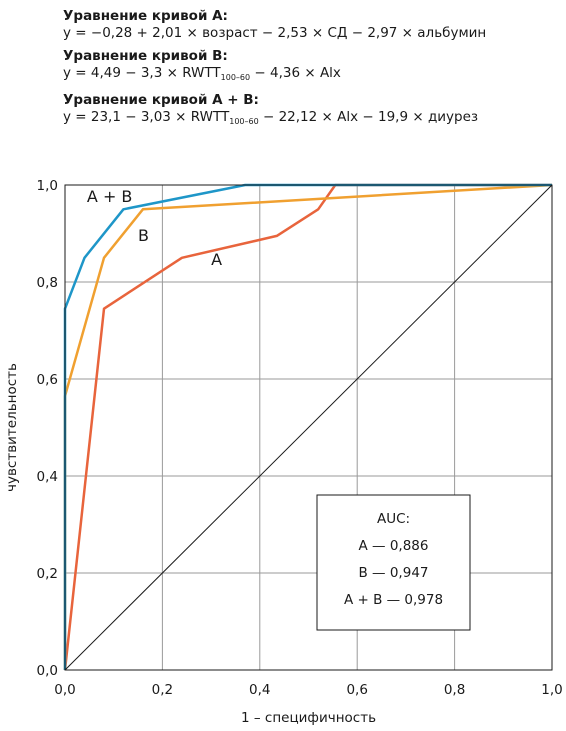  Describe the element at coordinates (143, 235) in the screenshot. I see `curve-label-2: В` at that location.